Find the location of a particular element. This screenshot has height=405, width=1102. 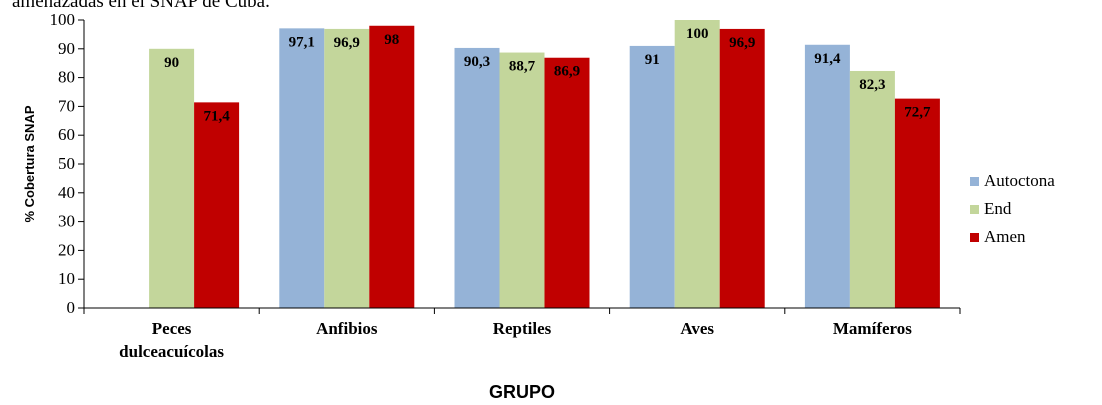

y-tick-label: 100 is located at coordinates (63, 19).